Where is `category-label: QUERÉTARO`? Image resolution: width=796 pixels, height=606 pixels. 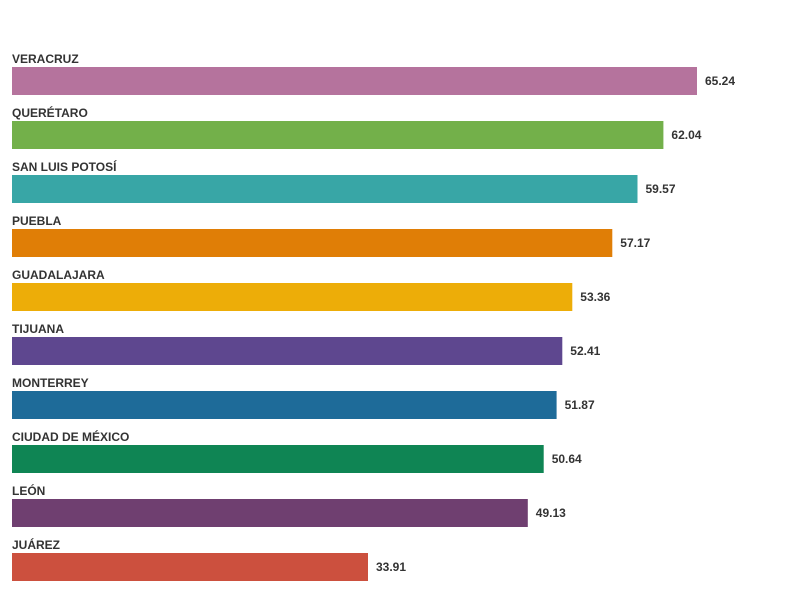 category-label: QUERÉTARO is located at coordinates (50, 112).